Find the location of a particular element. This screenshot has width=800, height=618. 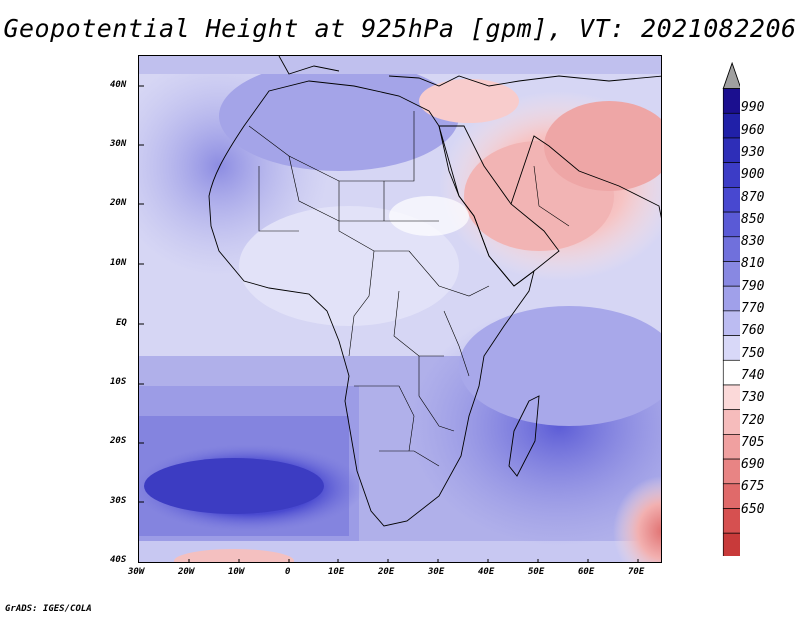

color-legend-bar is located at coordinates (731, 309).